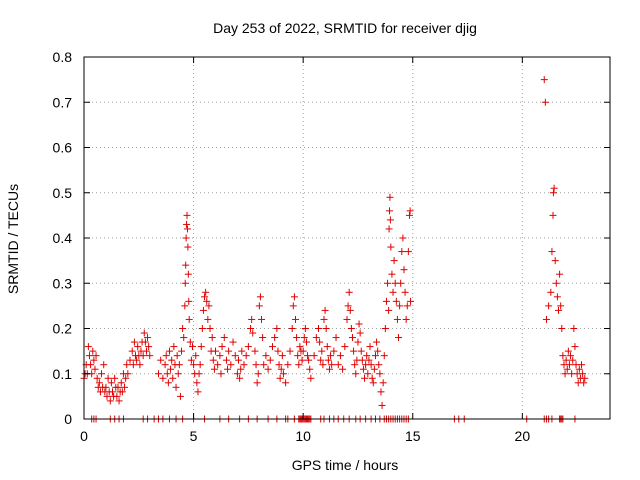 This screenshot has width=640, height=480. Describe the element at coordinates (63, 329) in the screenshot. I see `y-tick-label: 0.2` at that location.